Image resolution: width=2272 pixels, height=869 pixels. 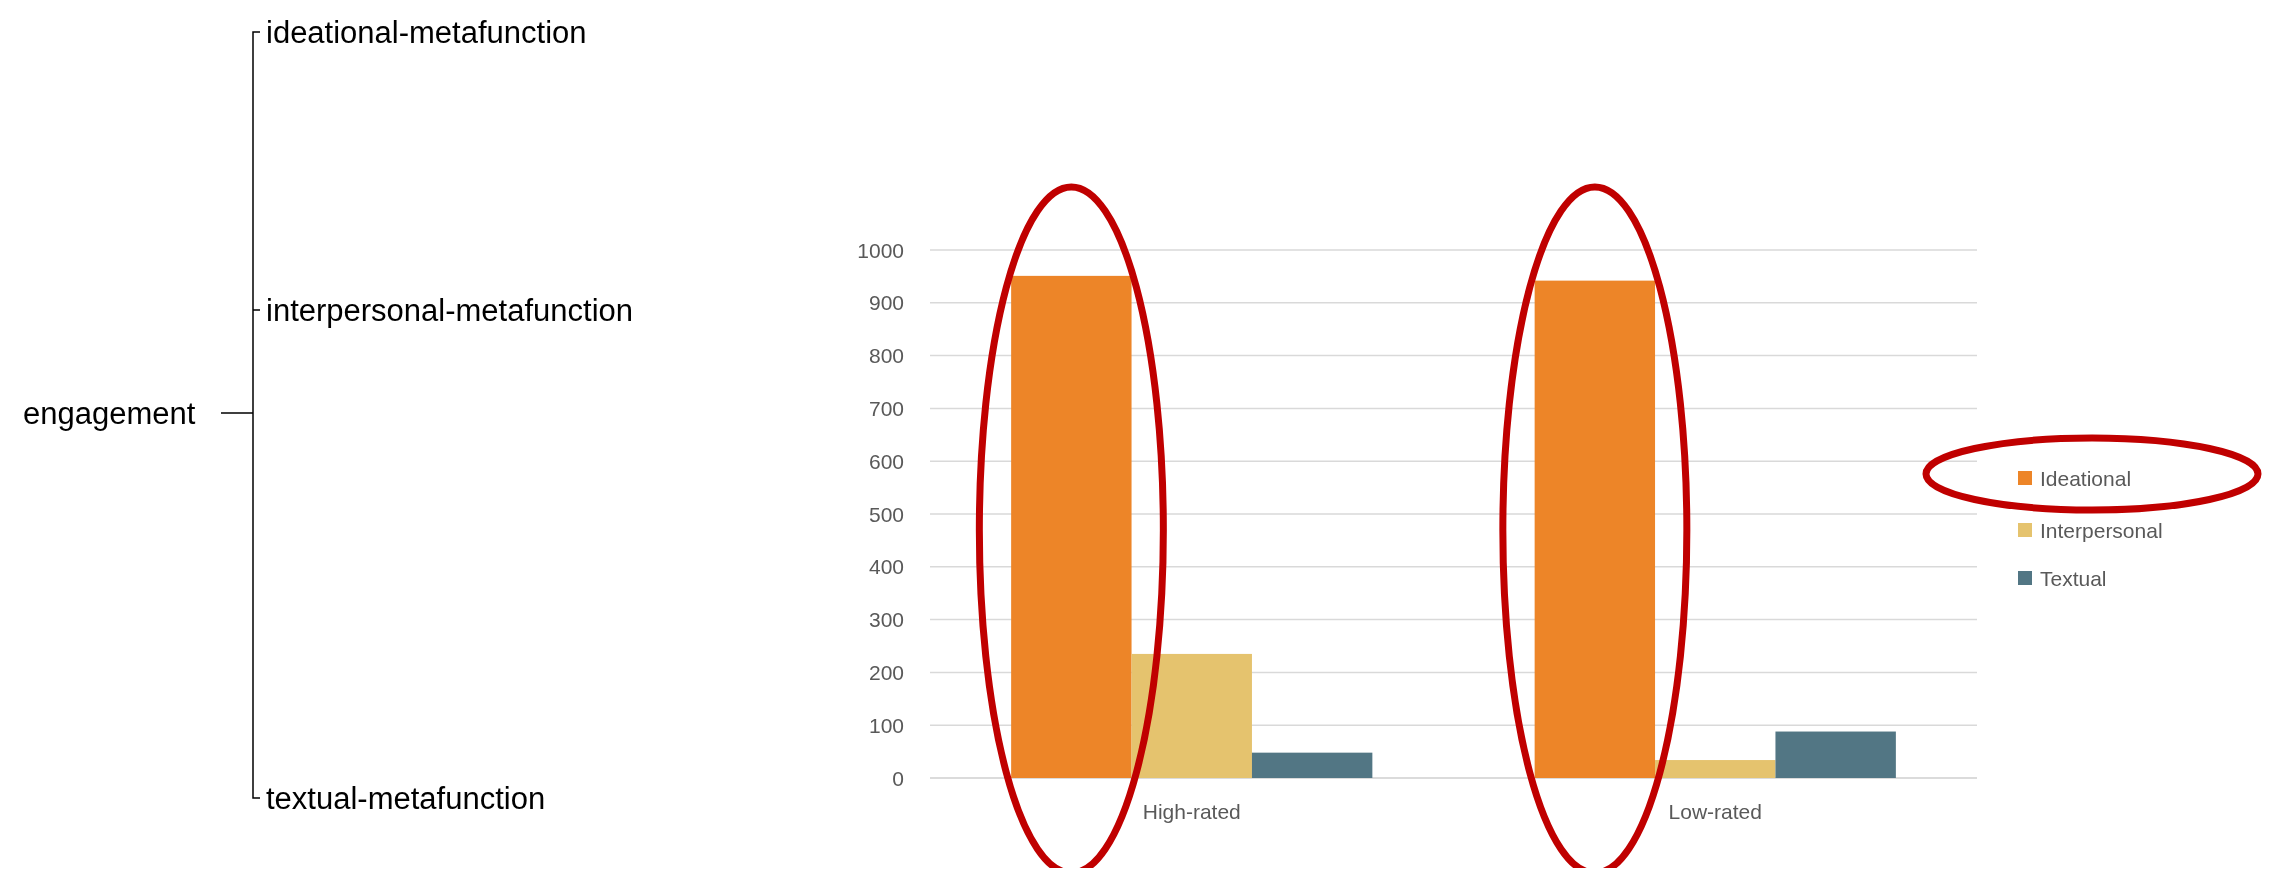 What do you see at coordinates (886, 725) in the screenshot?
I see `y-tick-label: 100` at bounding box center [886, 725].